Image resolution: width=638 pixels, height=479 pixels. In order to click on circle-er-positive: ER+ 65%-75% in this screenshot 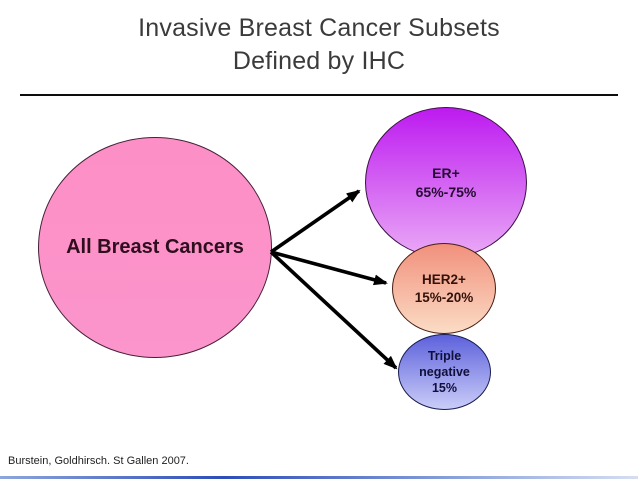, I will do `click(446, 182)`.